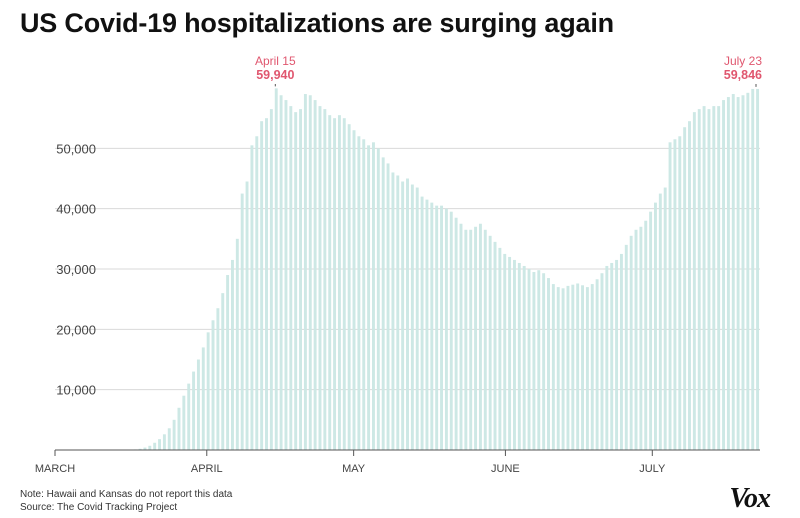 This screenshot has width=800, height=518. I want to click on vox-logo: Vox, so click(750, 498).